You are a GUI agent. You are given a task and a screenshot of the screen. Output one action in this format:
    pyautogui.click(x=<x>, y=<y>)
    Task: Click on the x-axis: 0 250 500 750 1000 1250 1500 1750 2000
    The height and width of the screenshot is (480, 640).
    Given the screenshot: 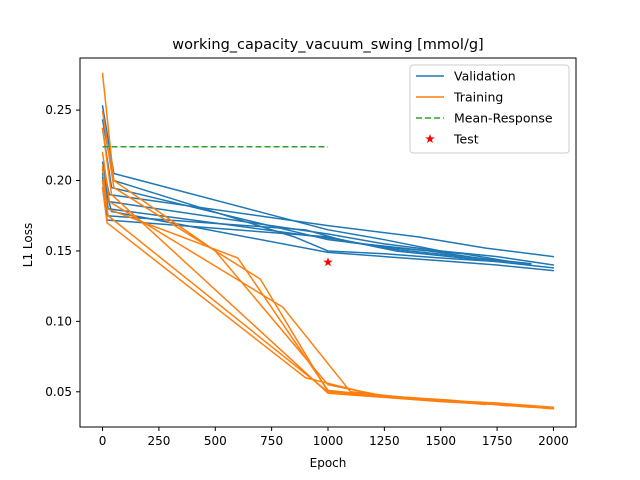 What is the action you would take?
    pyautogui.click(x=334, y=437)
    